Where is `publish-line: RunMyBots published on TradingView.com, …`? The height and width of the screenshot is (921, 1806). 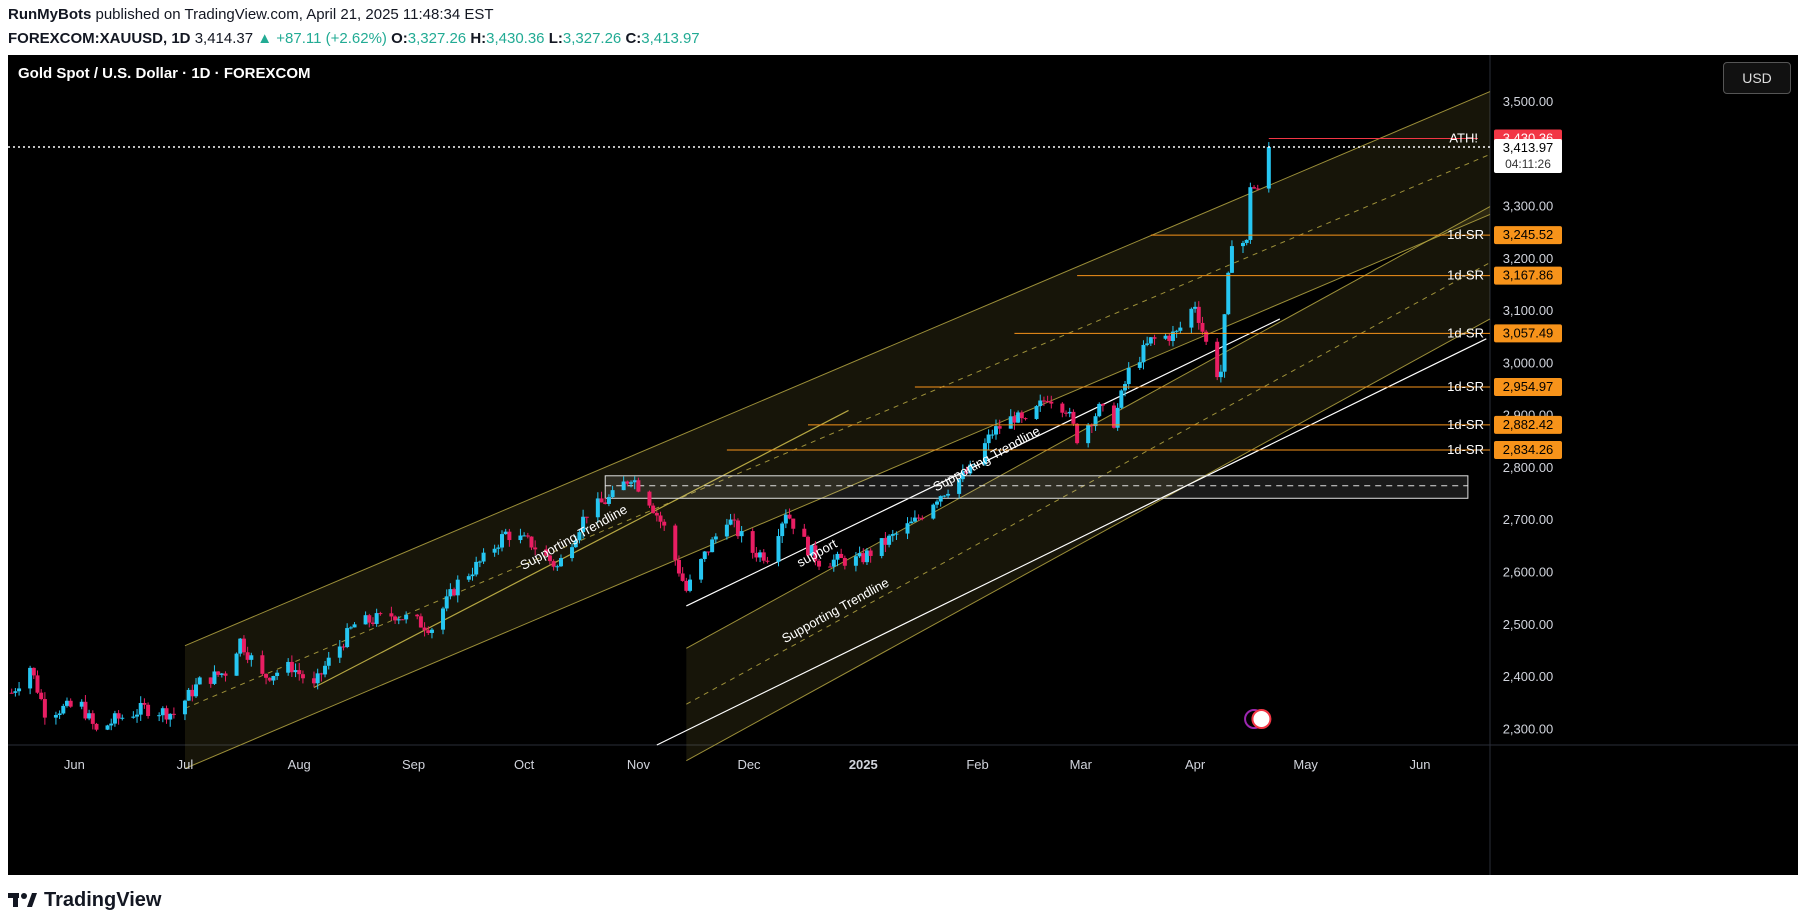
publish-line: RunMyBots published on TradingView.com, … is located at coordinates (251, 14).